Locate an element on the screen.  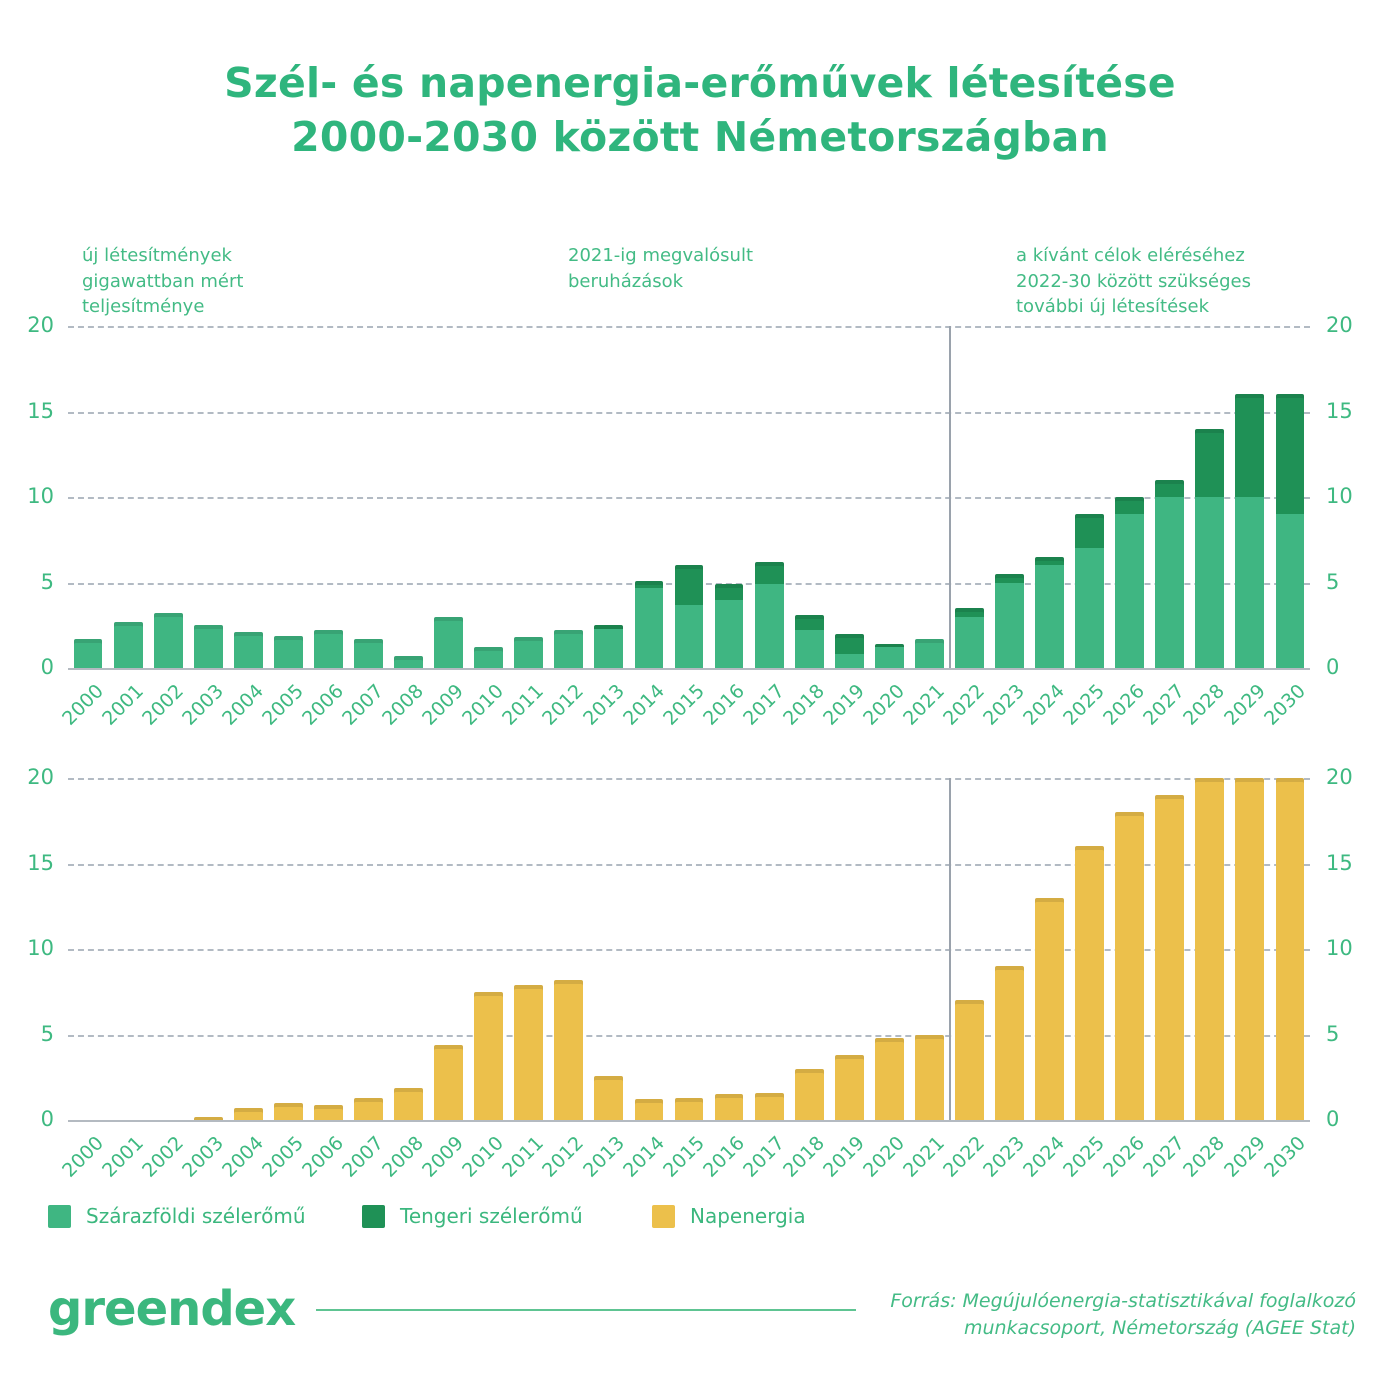
solar-swatch-icon is located at coordinates (663, 1216).